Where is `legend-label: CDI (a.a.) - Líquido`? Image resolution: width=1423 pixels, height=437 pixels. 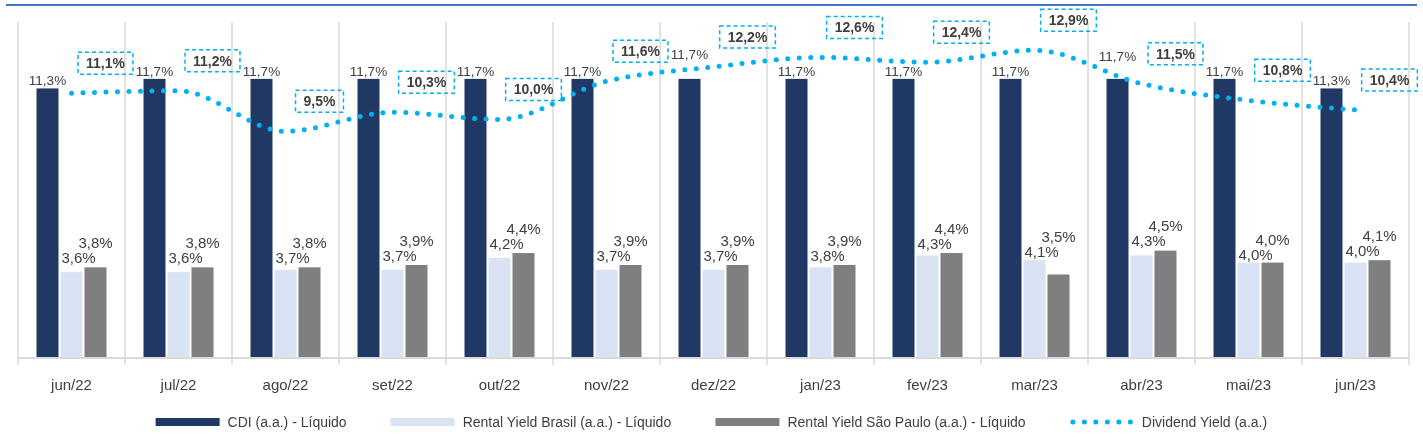 legend-label: CDI (a.a.) - Líquido is located at coordinates (287, 422).